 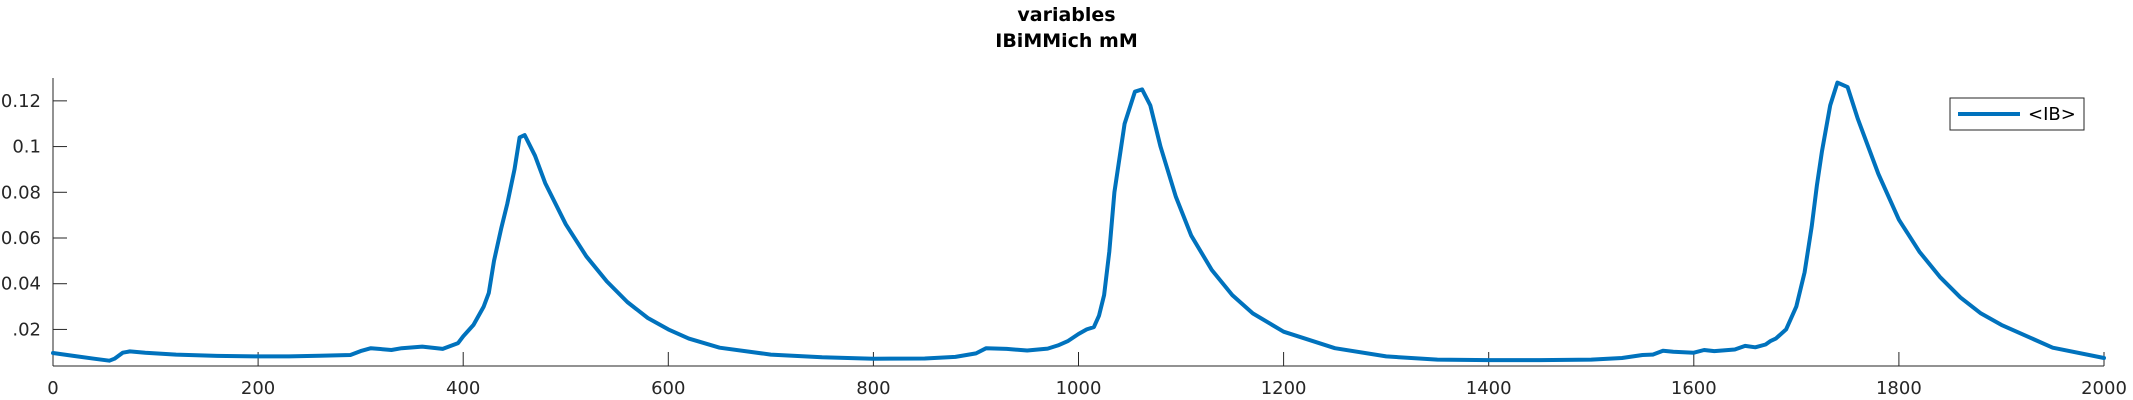 What do you see at coordinates (258, 388) in the screenshot?
I see `x-tick-label: 200` at bounding box center [258, 388].